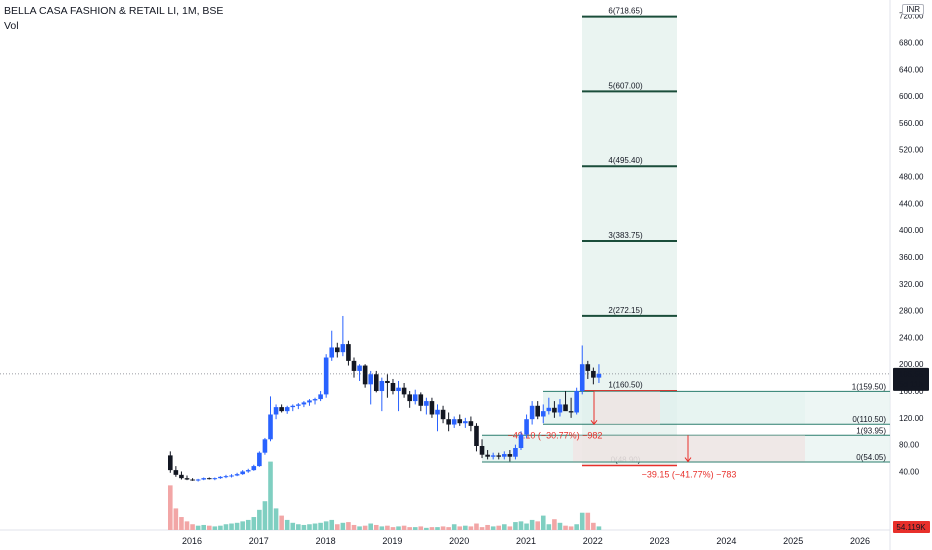 The image size is (932, 550). Describe the element at coordinates (911, 123) in the screenshot. I see `price-axis-tick-label: 560.00` at that location.